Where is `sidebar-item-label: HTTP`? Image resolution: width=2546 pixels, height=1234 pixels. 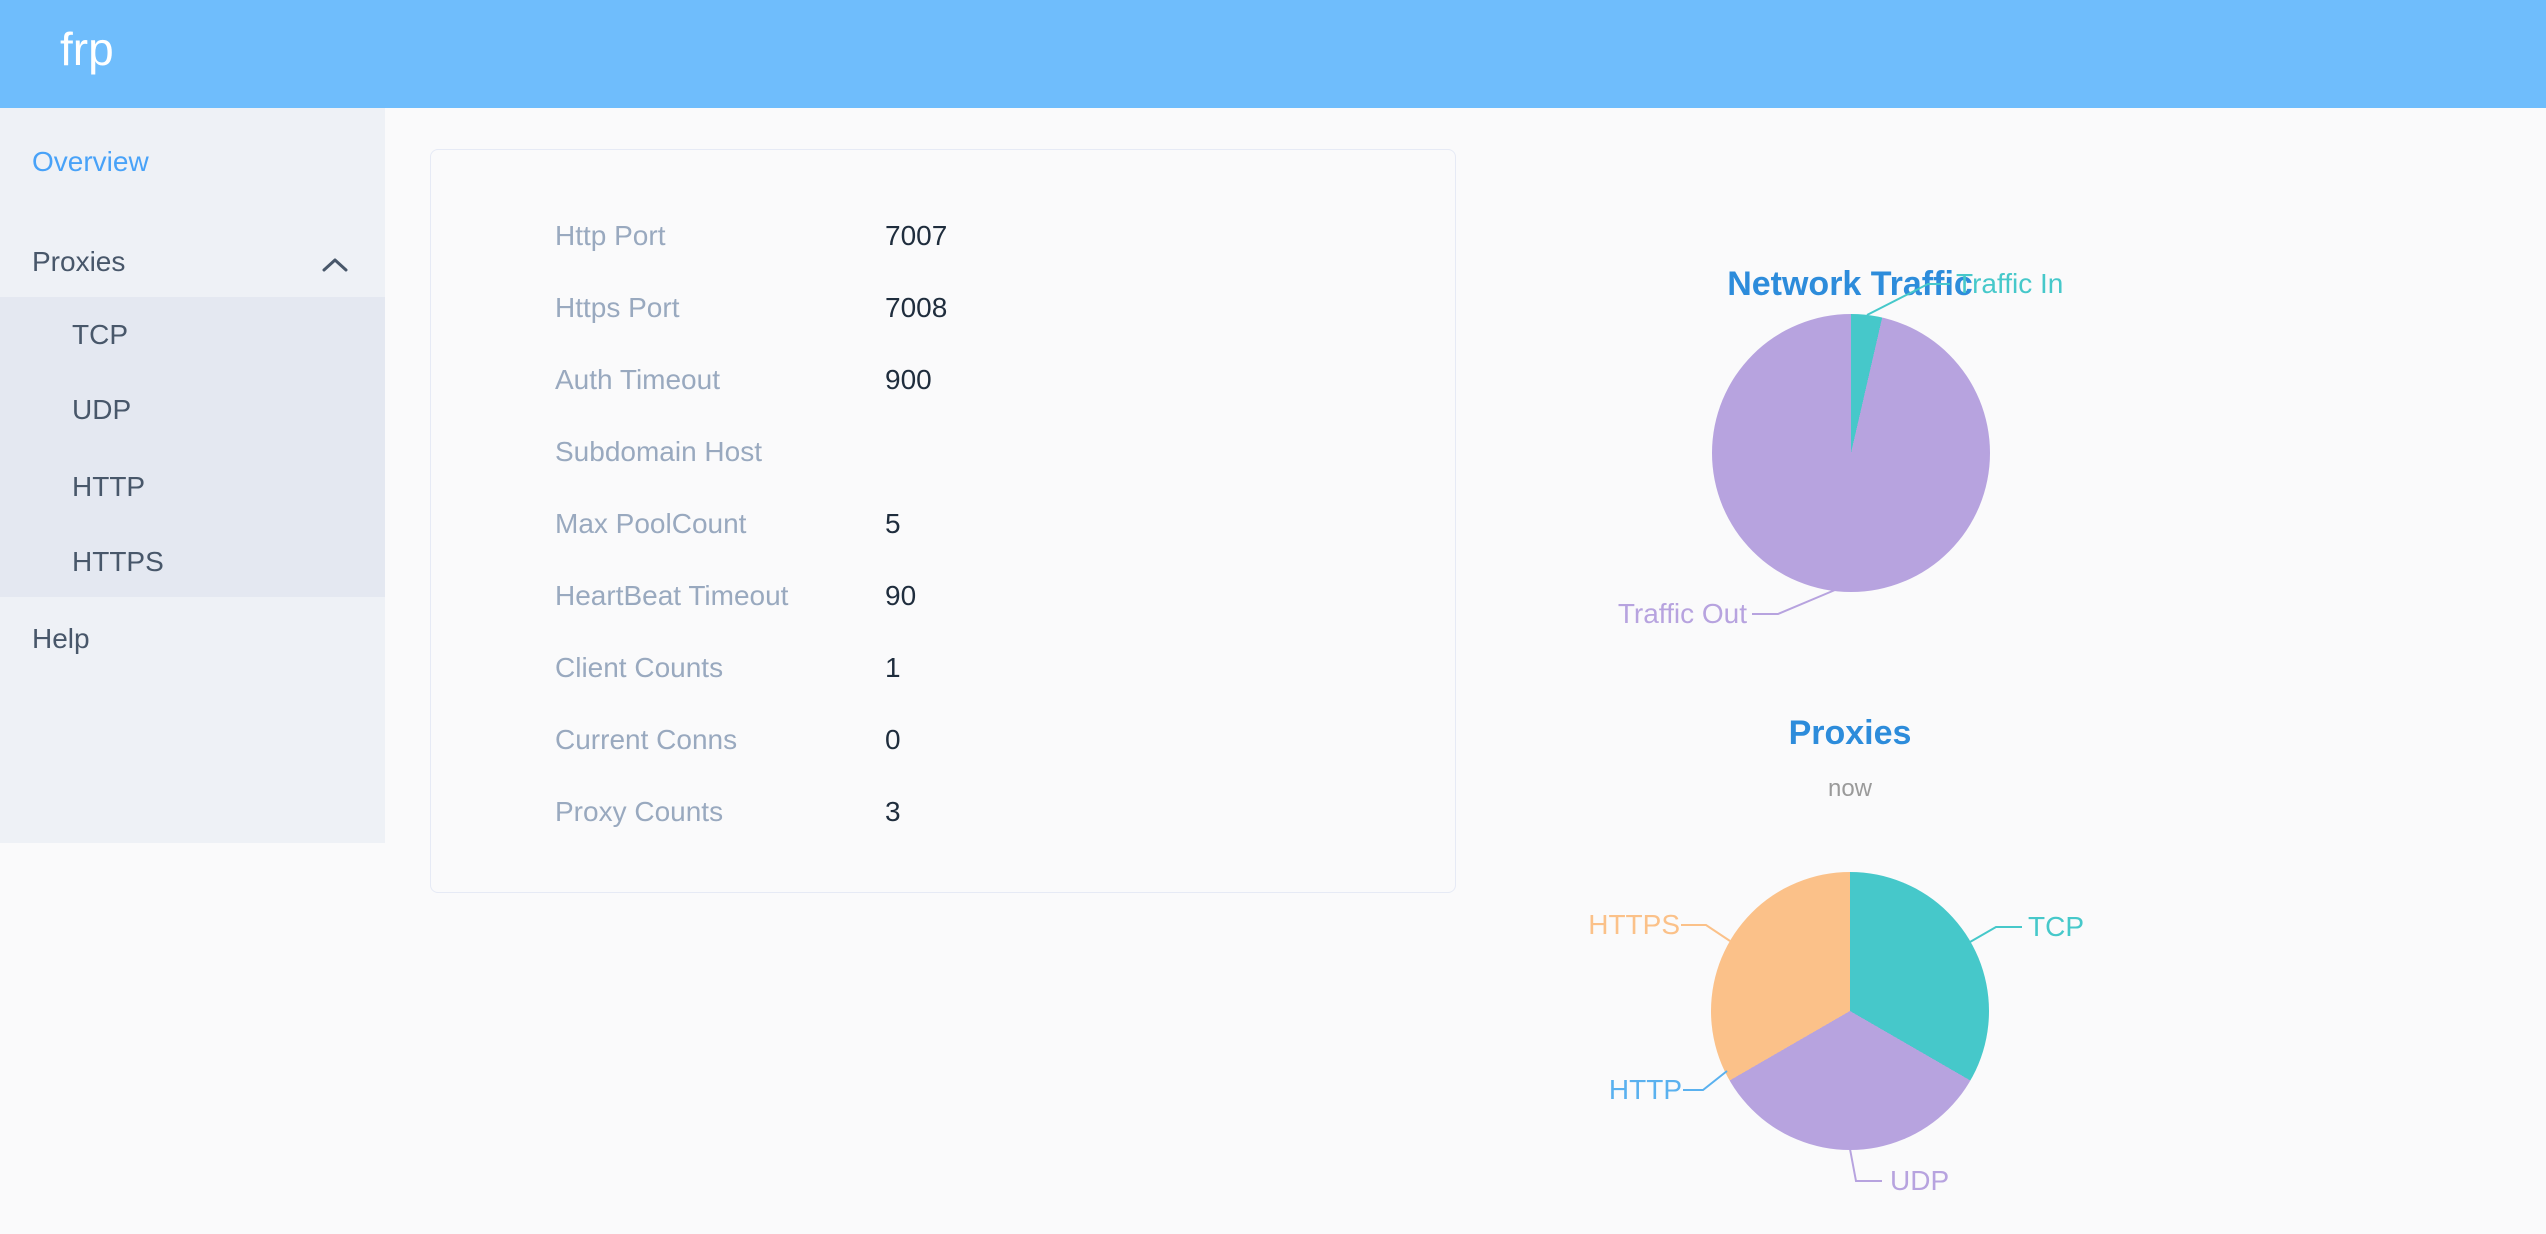 sidebar-item-label: HTTP is located at coordinates (109, 486).